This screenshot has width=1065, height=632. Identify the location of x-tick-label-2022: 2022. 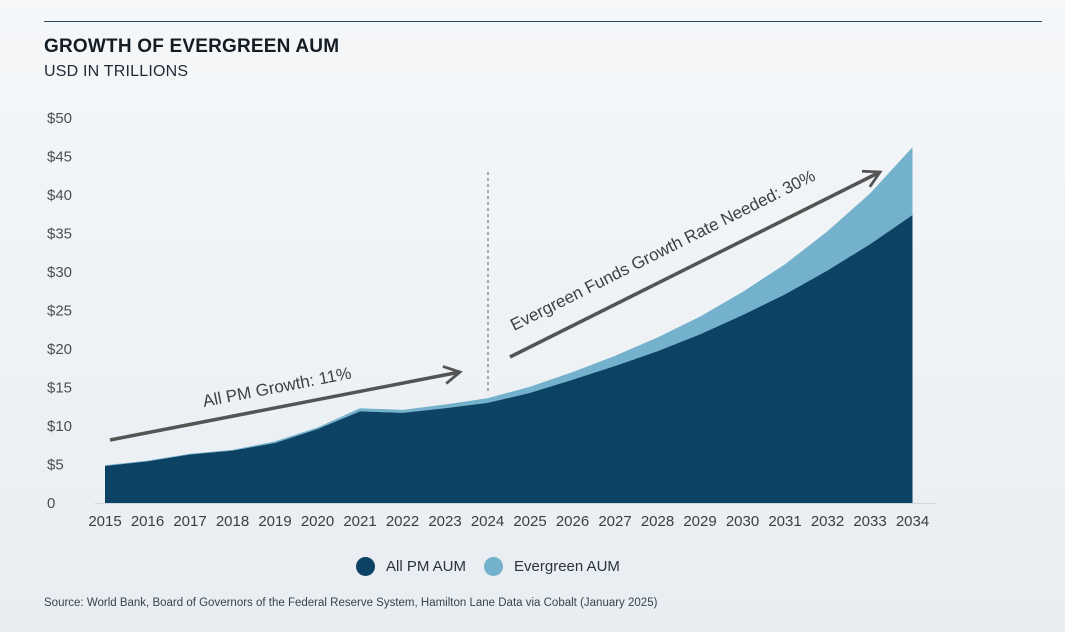
(402, 521).